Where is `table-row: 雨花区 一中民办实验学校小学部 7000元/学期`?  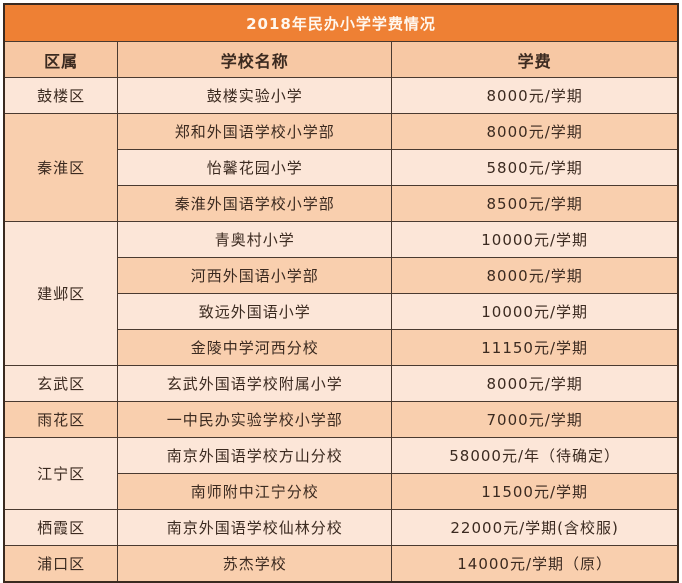 table-row: 雨花区 一中民办实验学校小学部 7000元/学期 is located at coordinates (341, 419).